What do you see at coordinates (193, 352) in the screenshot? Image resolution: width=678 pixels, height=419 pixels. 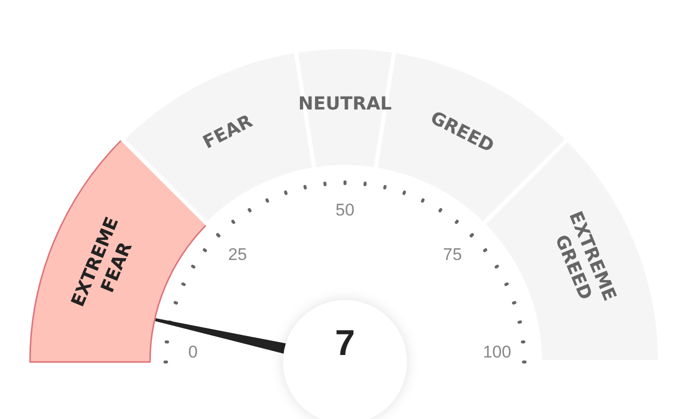 I see `text: 0` at bounding box center [193, 352].